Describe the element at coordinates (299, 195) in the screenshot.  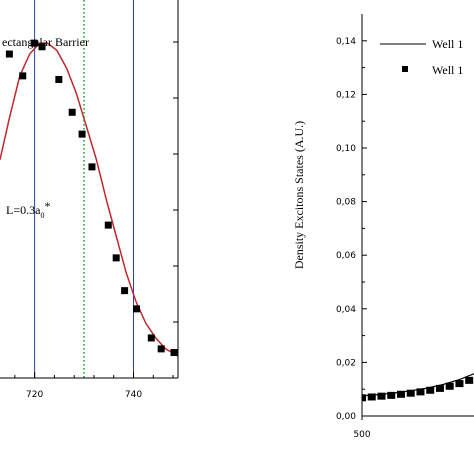
I see `right-y-axis-label: Density Excitons States (A.U.)` at that location.